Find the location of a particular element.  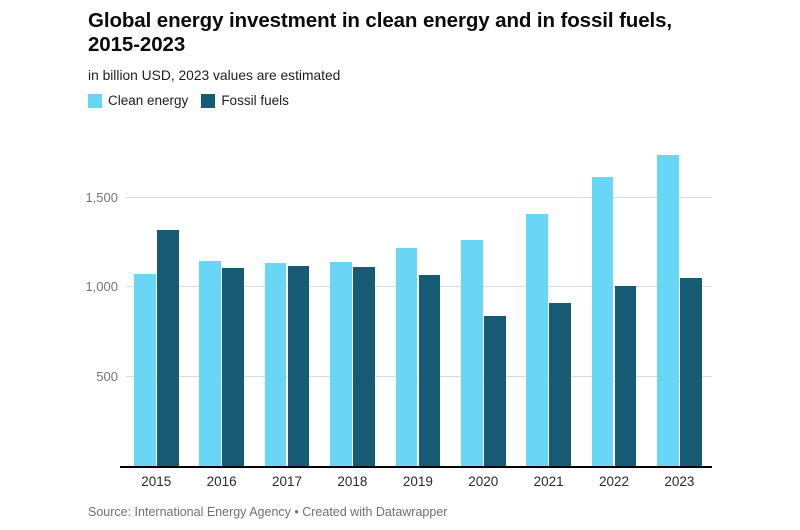

legend-label-clean-energy: Clean energy is located at coordinates (148, 100).